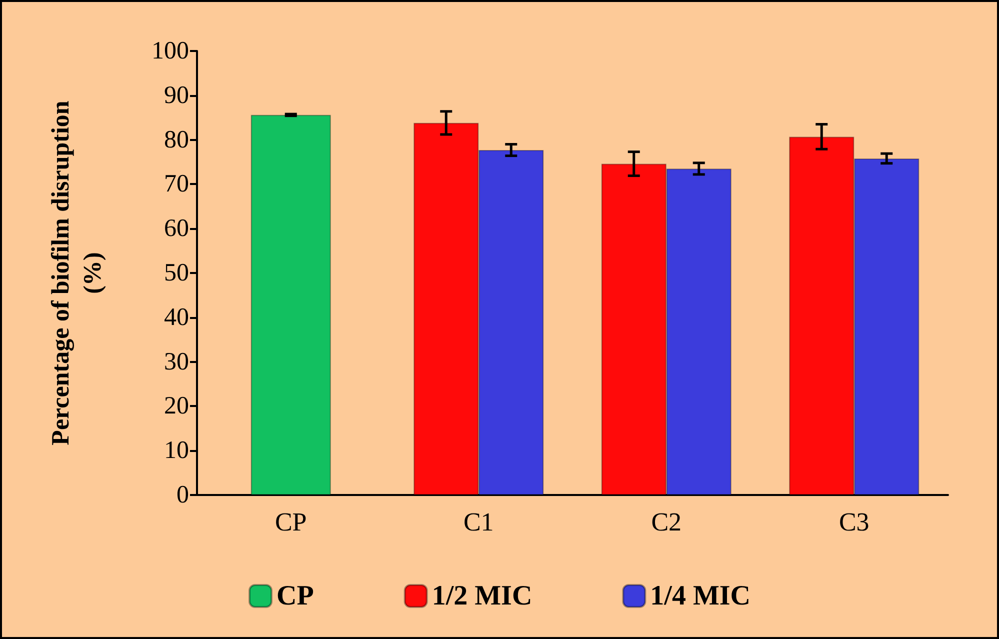  What do you see at coordinates (176, 228) in the screenshot?
I see `y-tick-label: 60` at bounding box center [176, 228].